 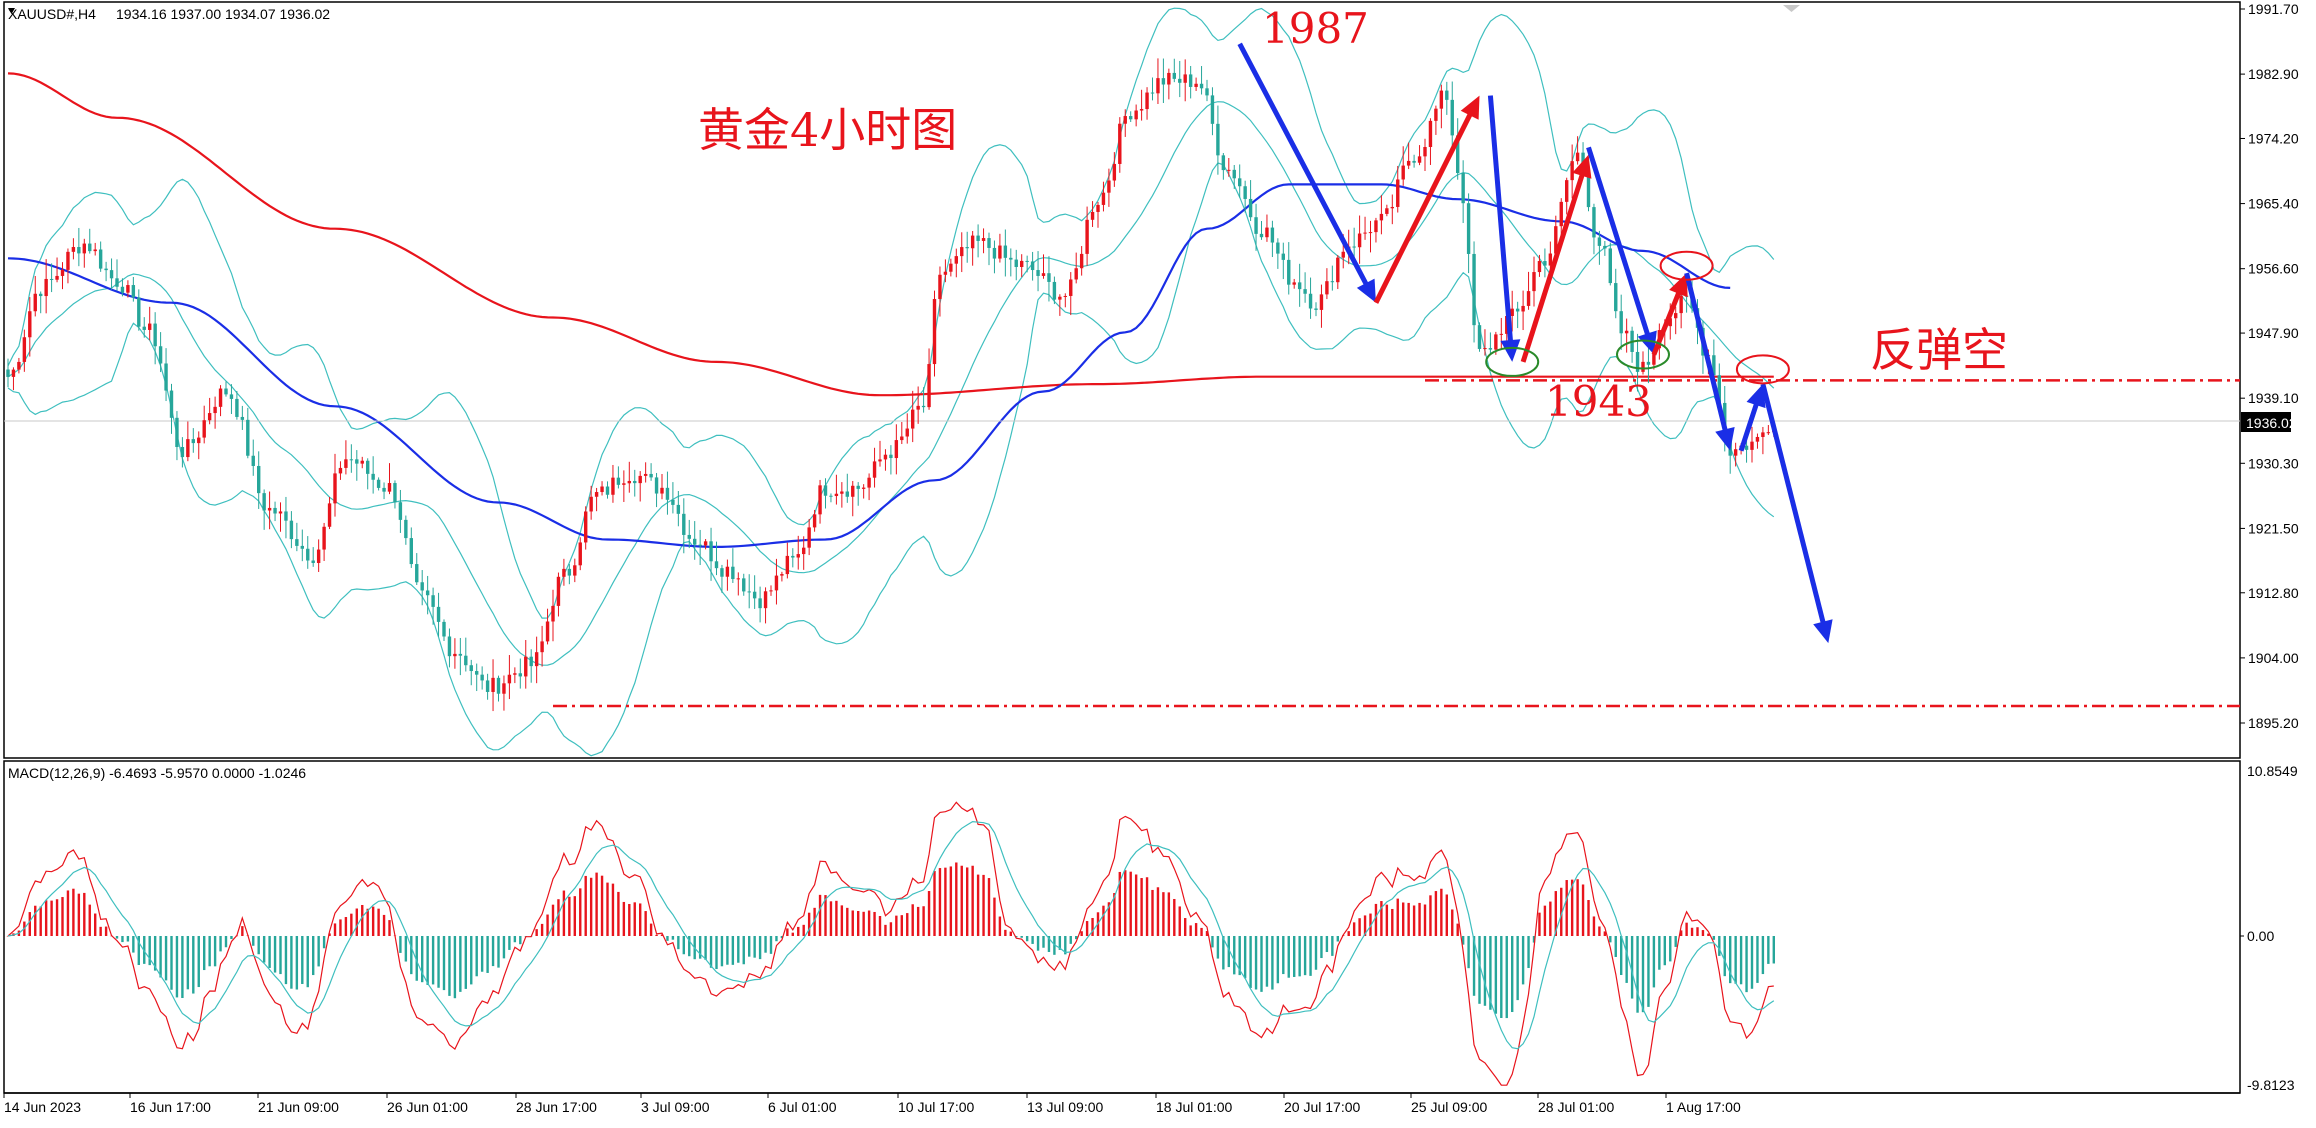 What do you see at coordinates (1791, 8) in the screenshot?
I see `chart-shift-marker-icon` at bounding box center [1791, 8].